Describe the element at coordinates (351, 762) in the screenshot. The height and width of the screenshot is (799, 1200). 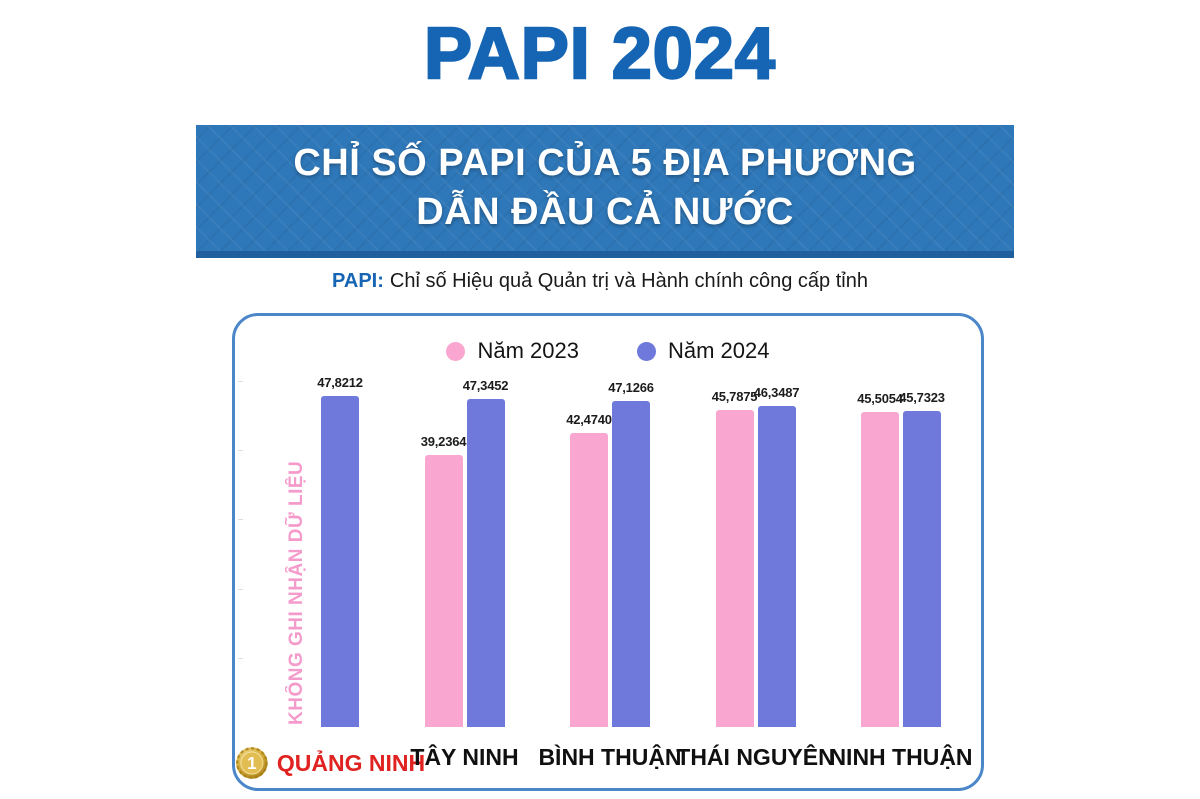
I see `category-label-text: QUẢNG NINH` at that location.